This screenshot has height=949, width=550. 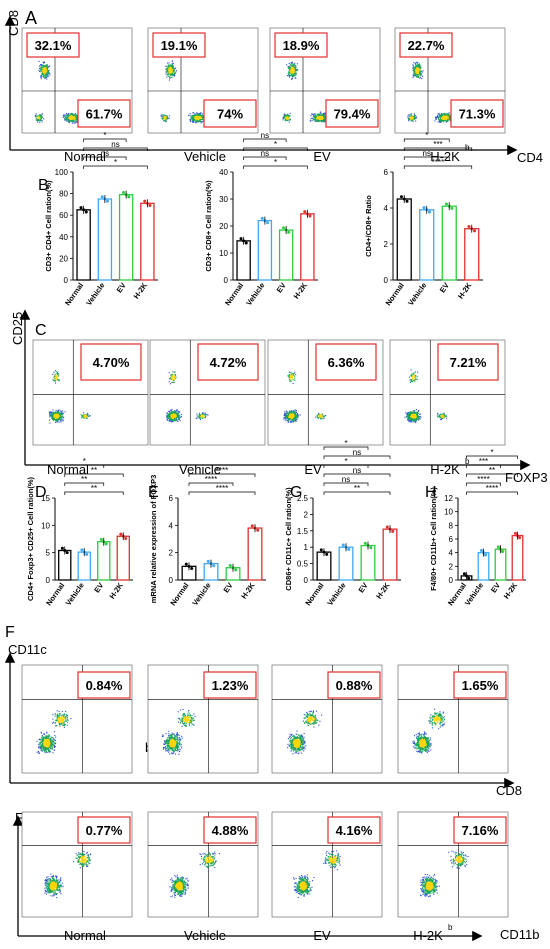 I want to click on xtick-e-4: H-2K, so click(x=248, y=591).